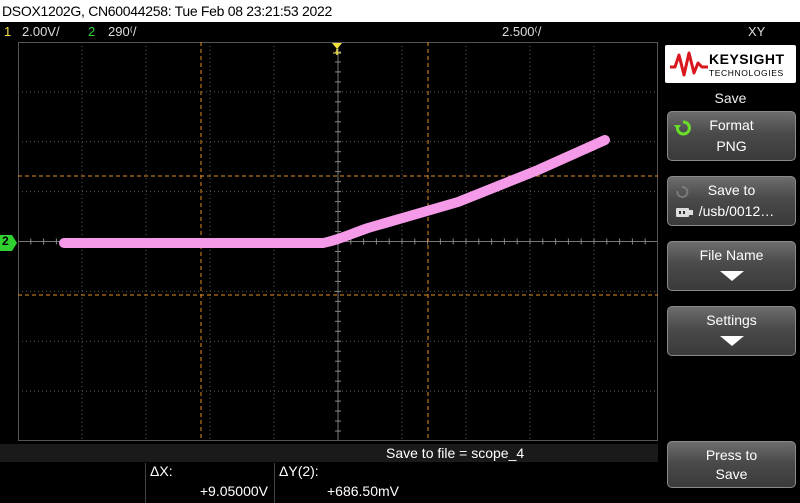 This screenshot has height=503, width=800. What do you see at coordinates (689, 64) in the screenshot?
I see `keysight-wave-icon` at bounding box center [689, 64].